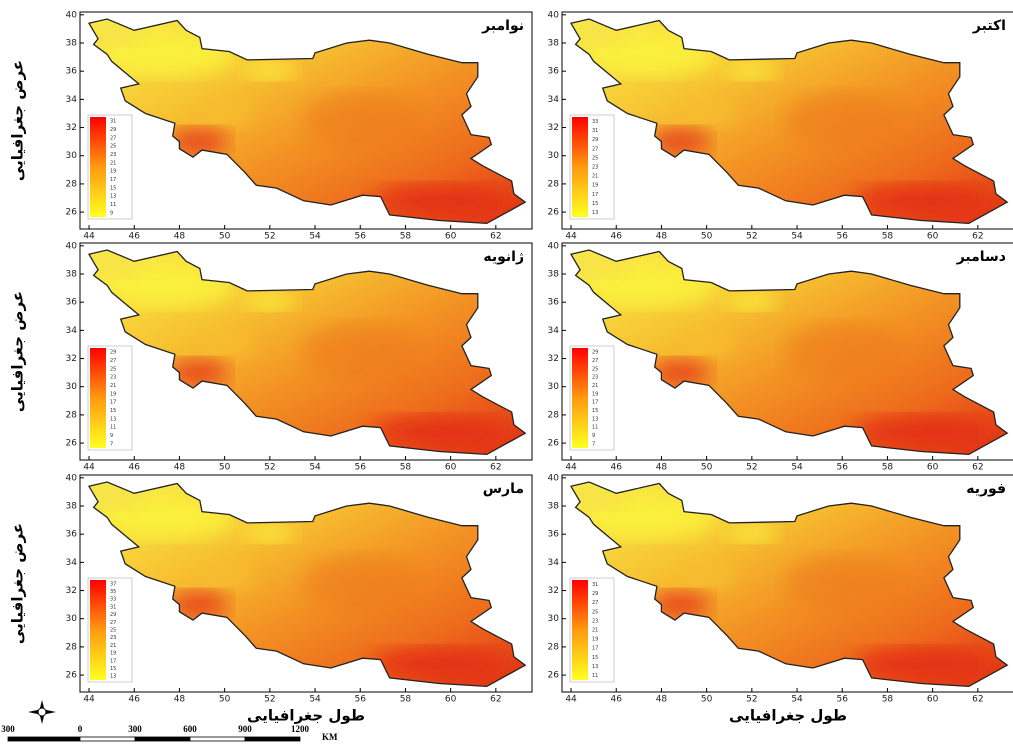 The image size is (1013, 746). I want to click on legend-label: 35, so click(113, 592).